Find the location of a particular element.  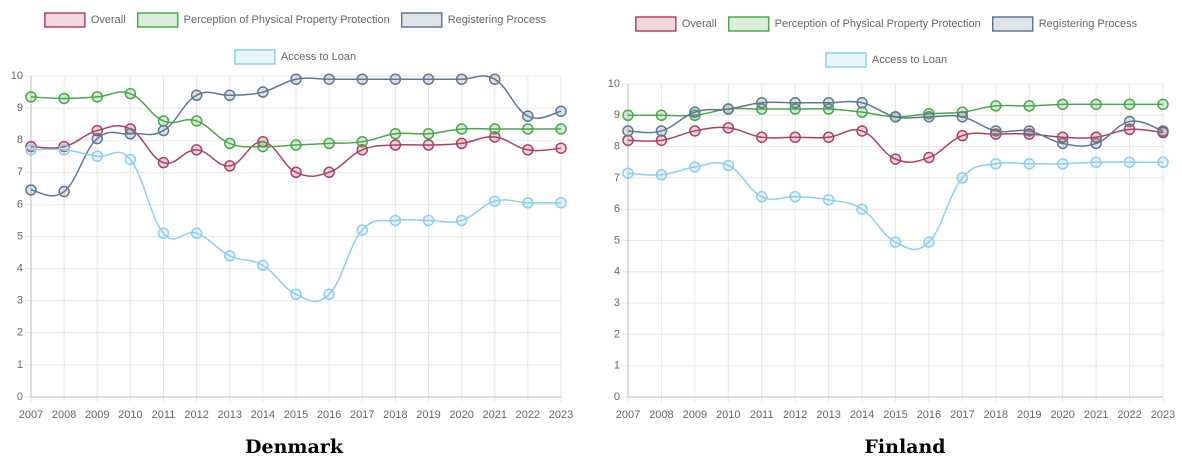

x-tick-label: 2023 is located at coordinates (561, 415).